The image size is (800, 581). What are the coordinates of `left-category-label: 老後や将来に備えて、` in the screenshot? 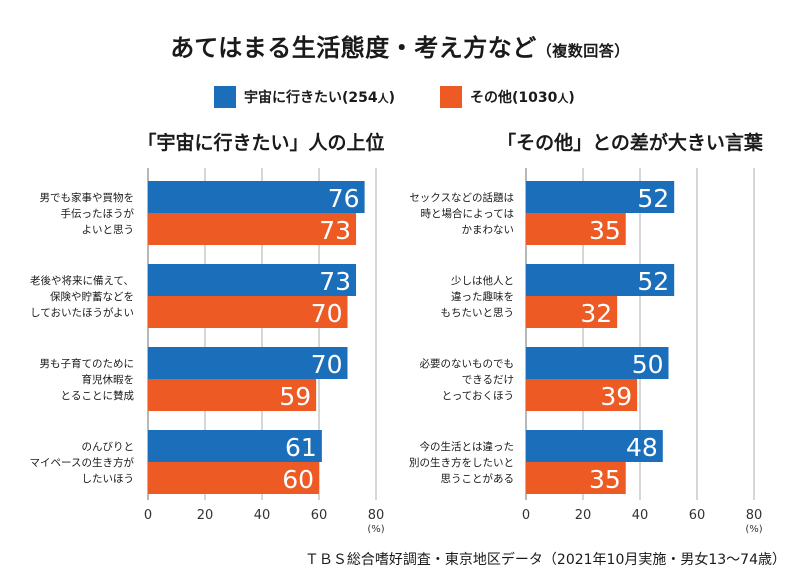 It's located at (82, 280).